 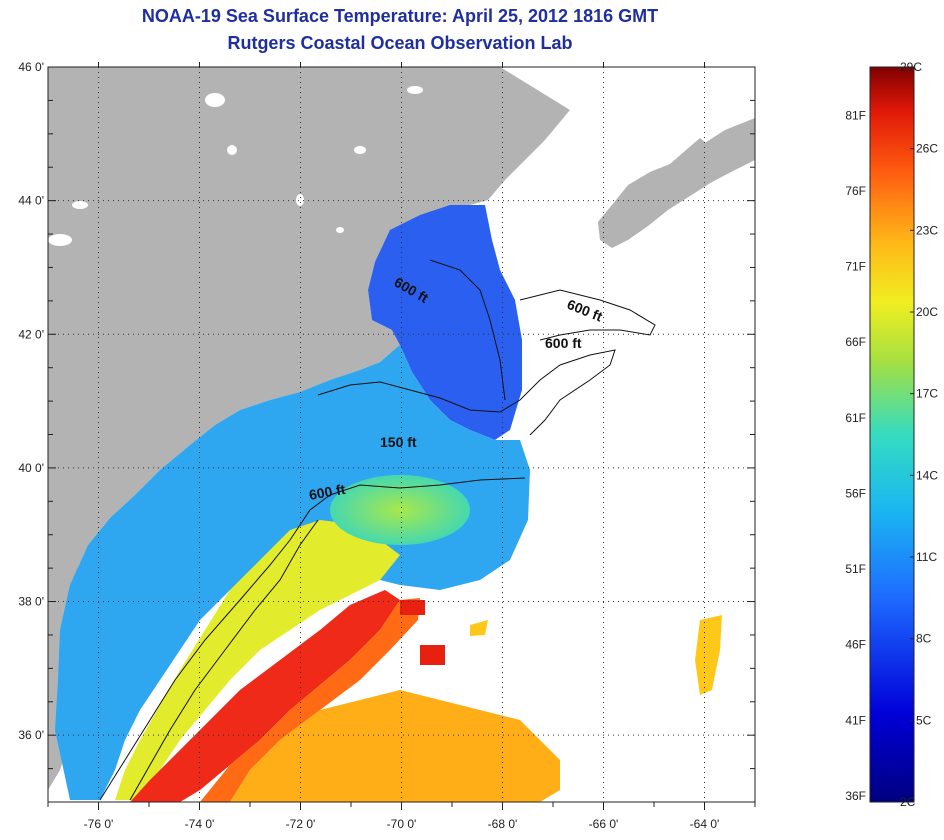 What do you see at coordinates (927, 149) in the screenshot?
I see `colorbar-celsius-label: 26C` at bounding box center [927, 149].